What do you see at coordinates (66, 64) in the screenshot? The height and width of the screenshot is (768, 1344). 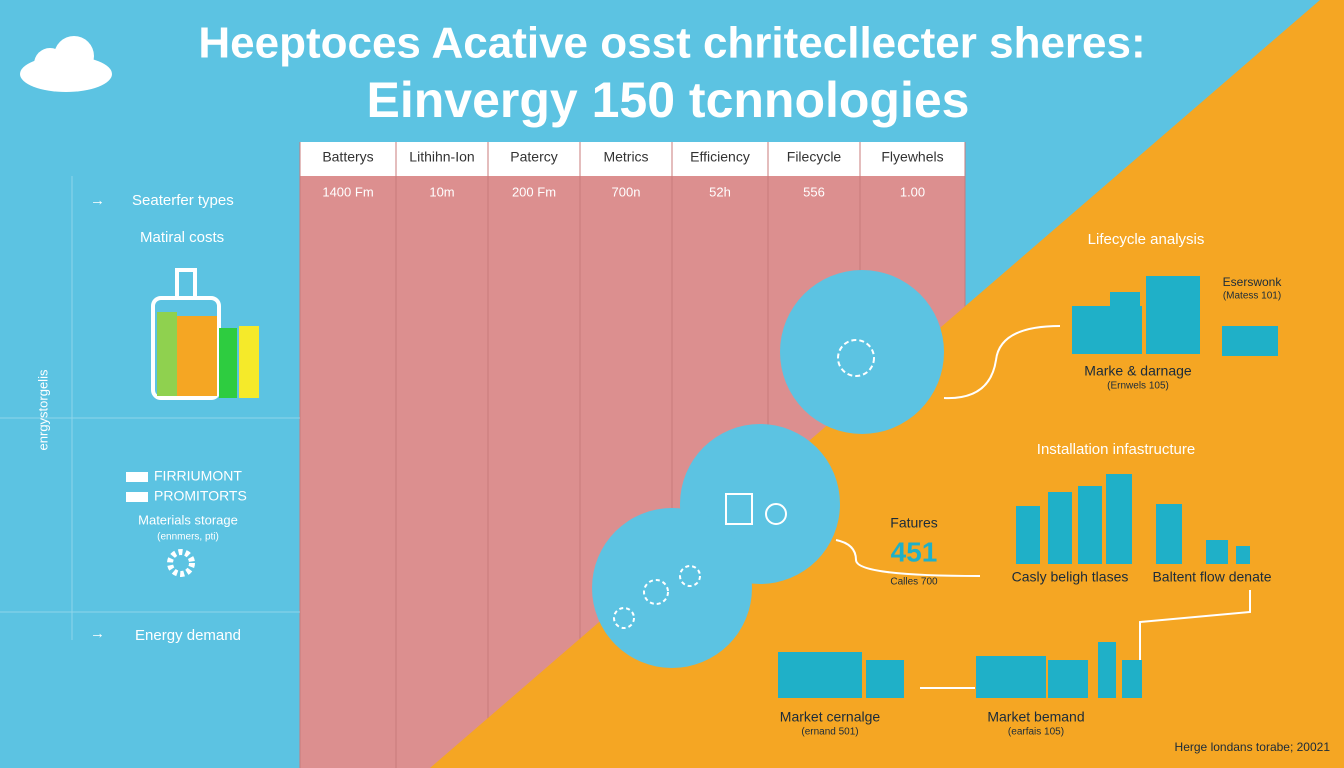 I see `cloud-icon` at bounding box center [66, 64].